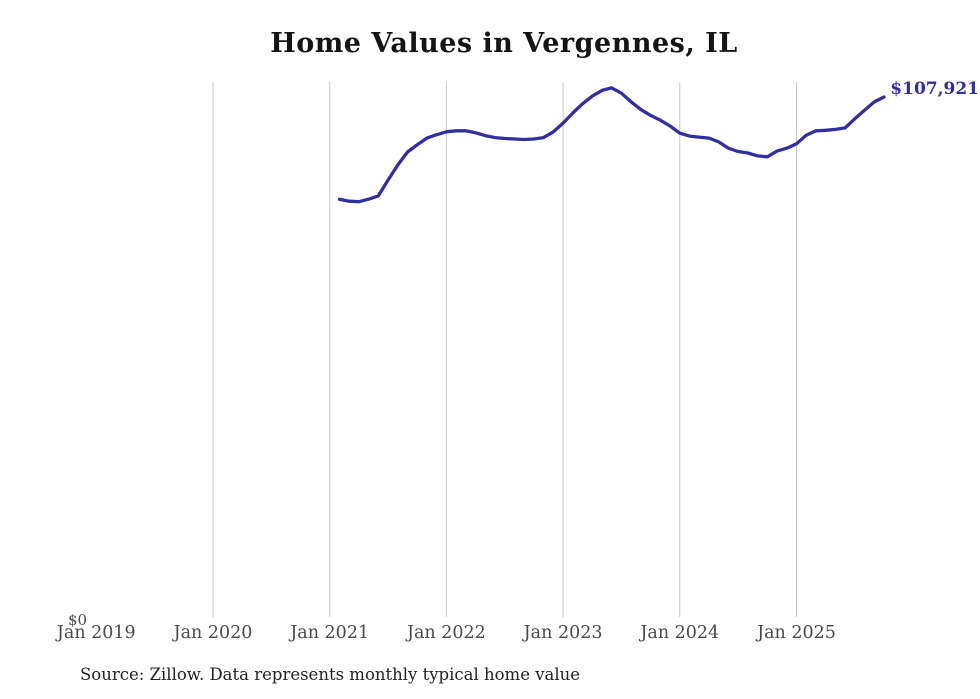 The width and height of the screenshot is (980, 699). Describe the element at coordinates (796, 633) in the screenshot. I see `x-tick-label: Jan 2025` at that location.